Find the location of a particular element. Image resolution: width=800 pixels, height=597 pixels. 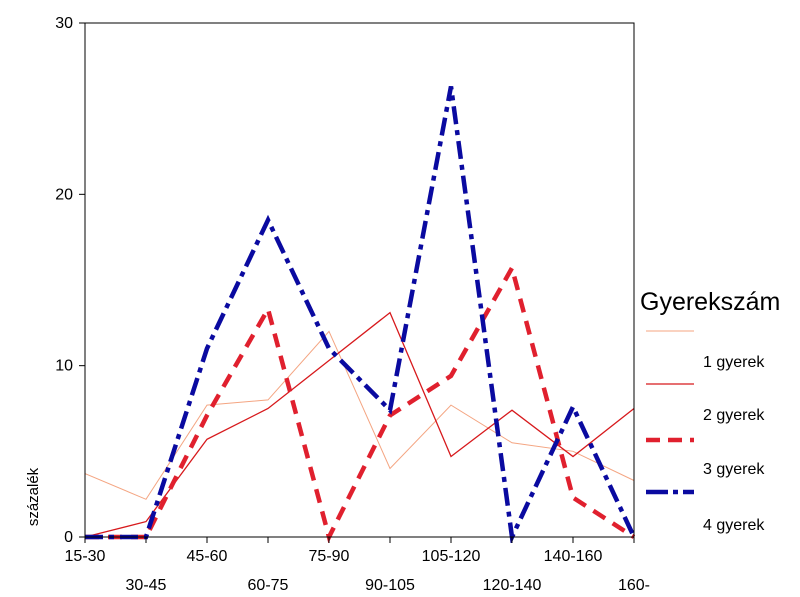

y-tick-label: 20 is located at coordinates (64, 194).